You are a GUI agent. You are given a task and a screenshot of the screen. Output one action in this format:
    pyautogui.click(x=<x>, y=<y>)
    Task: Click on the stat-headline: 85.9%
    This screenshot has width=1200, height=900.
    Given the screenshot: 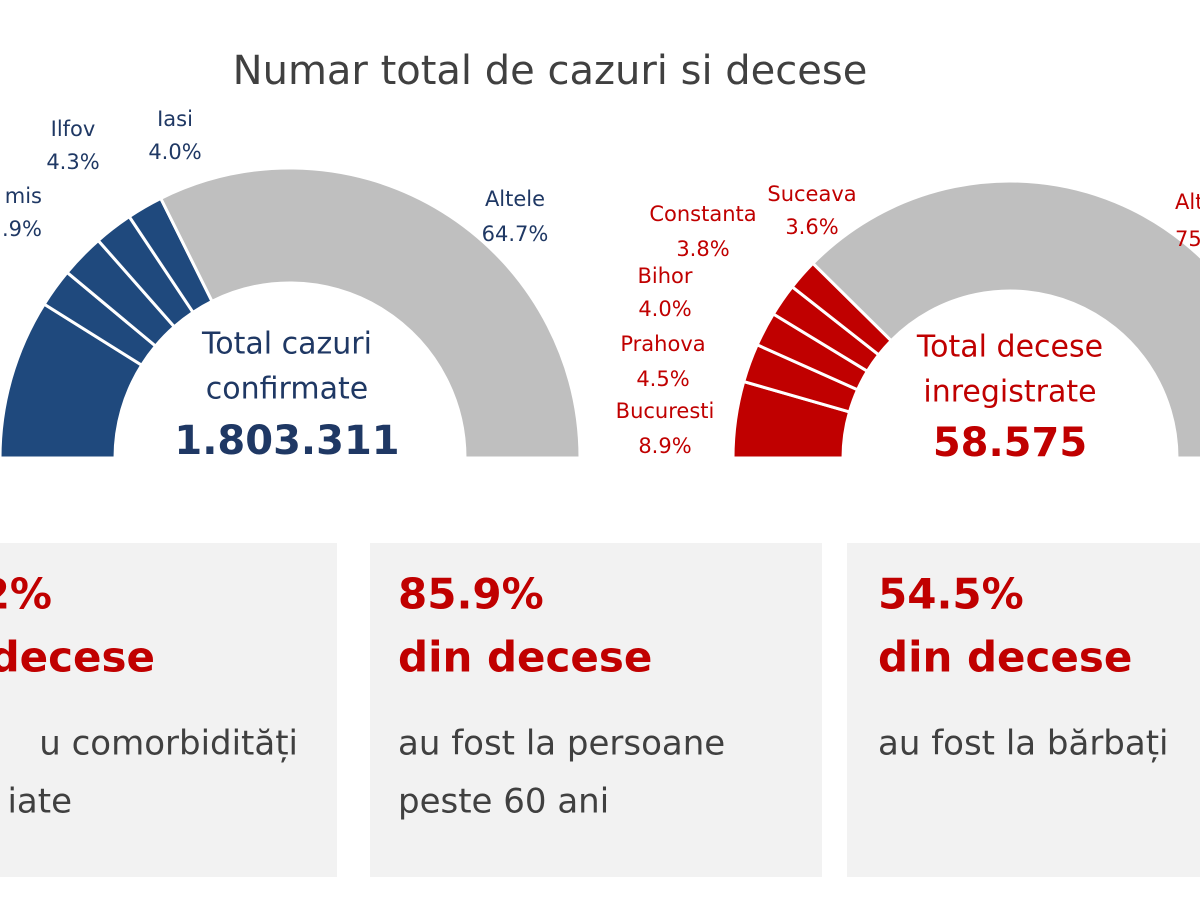 What is the action you would take?
    pyautogui.click(x=471, y=594)
    